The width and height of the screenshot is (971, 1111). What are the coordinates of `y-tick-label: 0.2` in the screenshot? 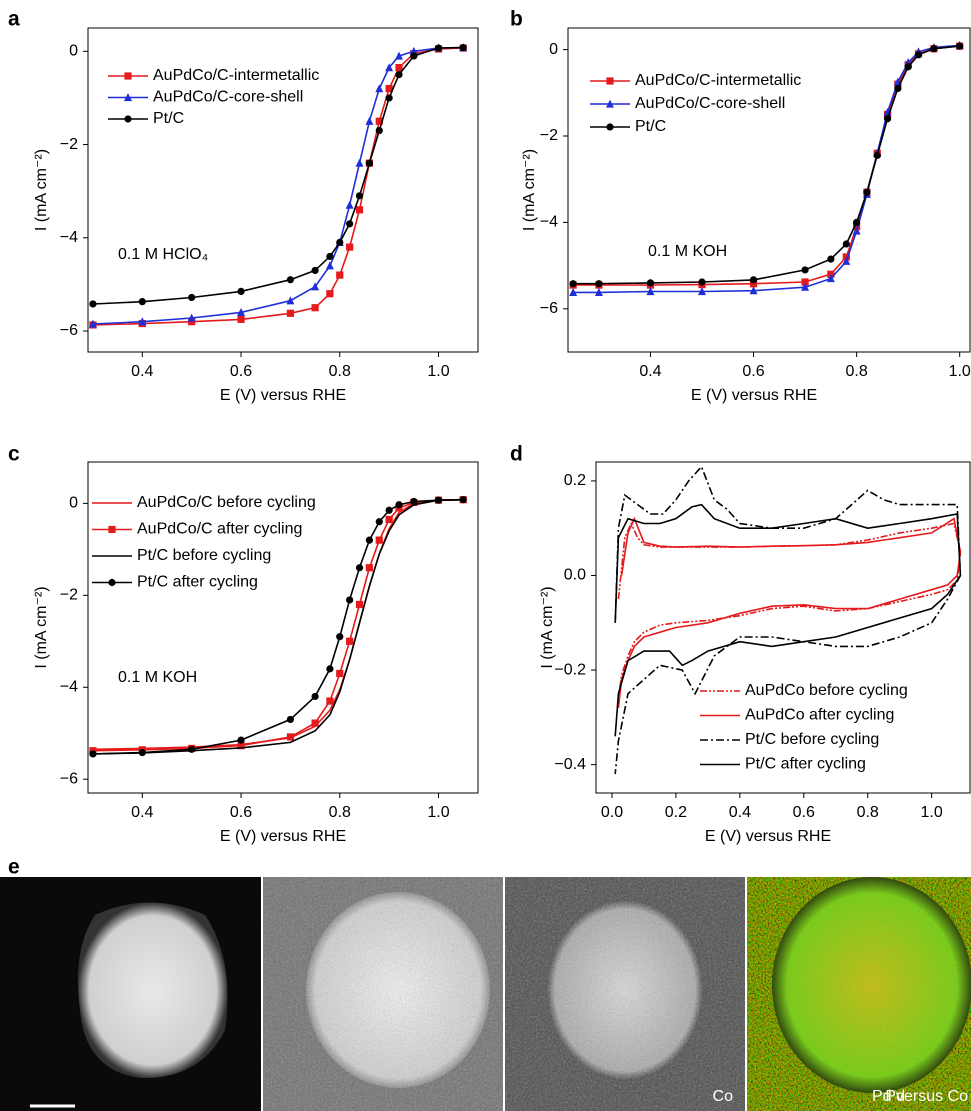 It's located at (575, 480).